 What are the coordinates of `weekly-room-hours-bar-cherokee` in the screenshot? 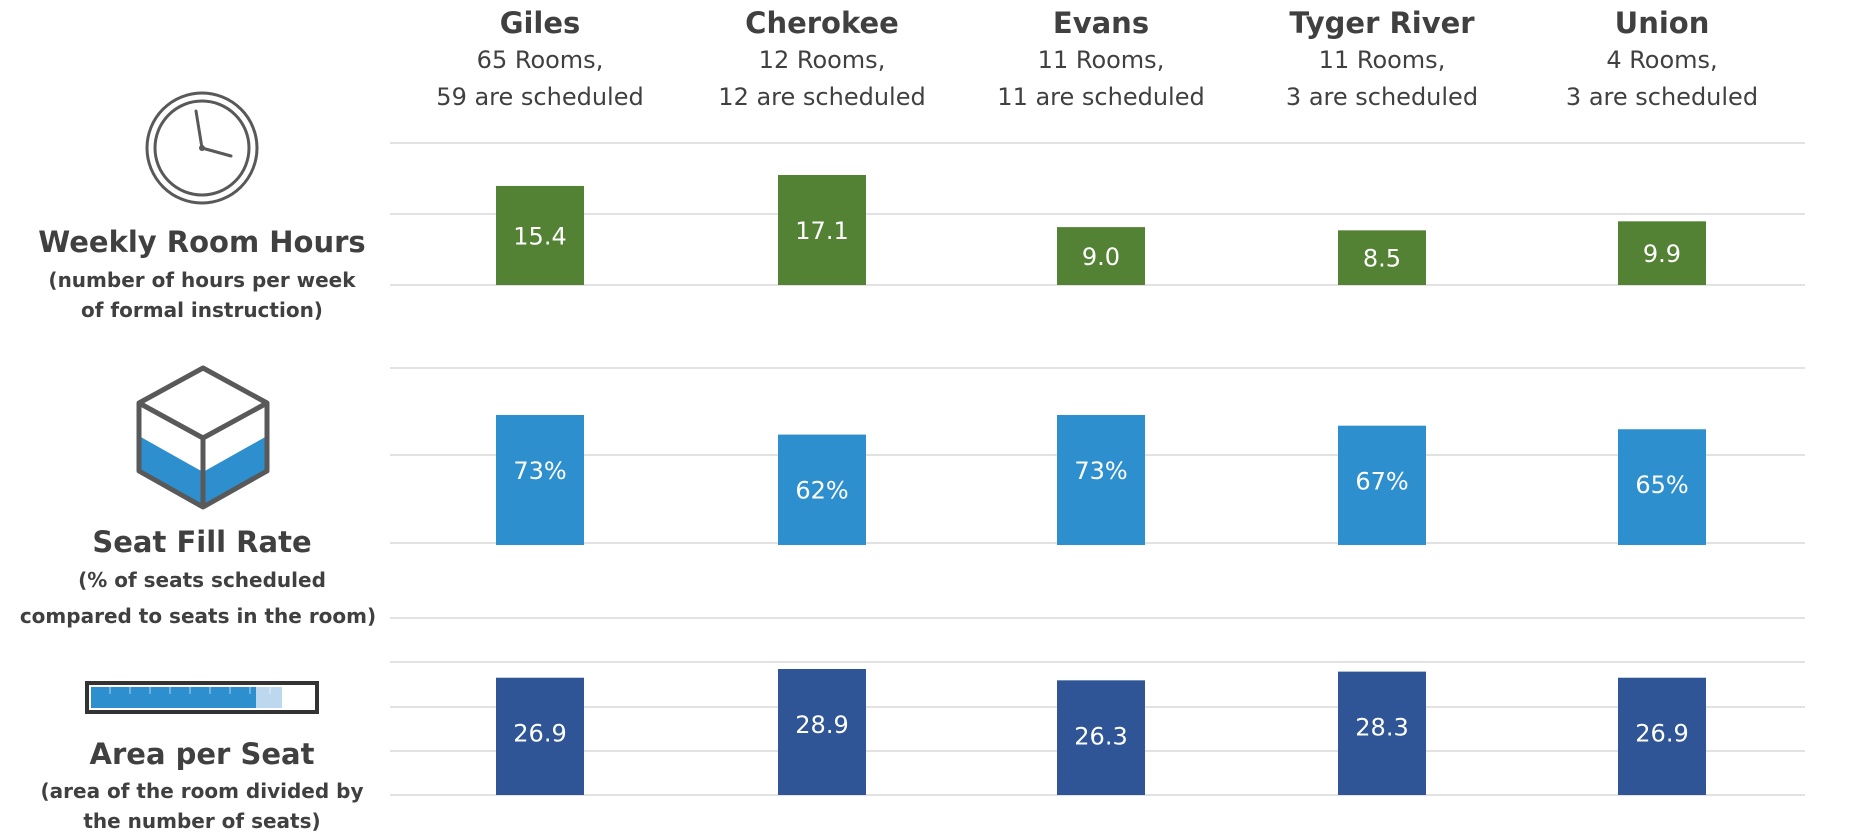 It's located at (822, 230).